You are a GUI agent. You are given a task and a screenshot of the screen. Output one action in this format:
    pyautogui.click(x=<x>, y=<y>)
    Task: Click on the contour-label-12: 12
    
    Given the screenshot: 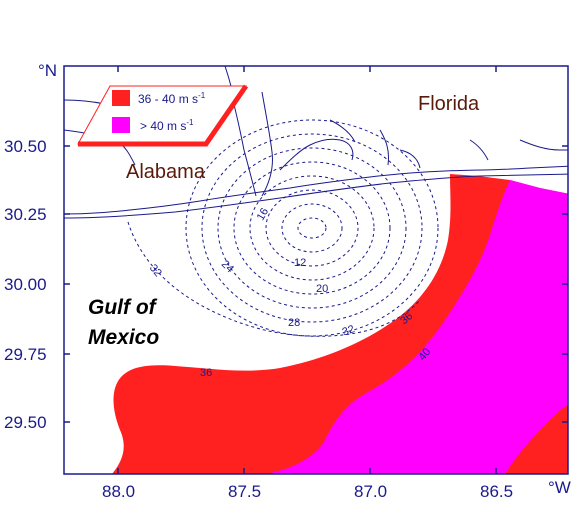 What is the action you would take?
    pyautogui.click(x=300, y=263)
    